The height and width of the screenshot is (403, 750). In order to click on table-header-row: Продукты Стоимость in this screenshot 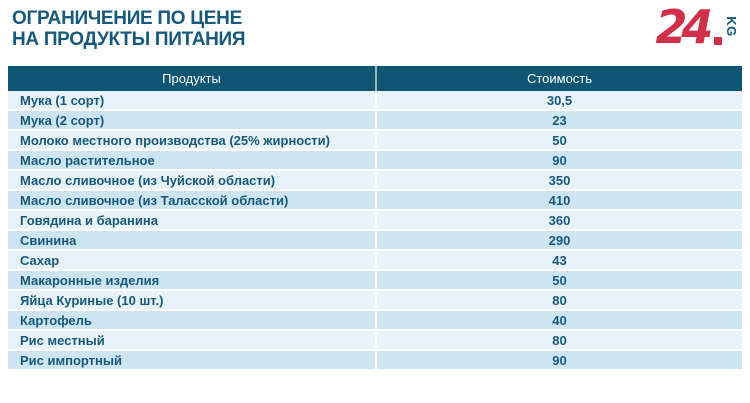, I will do `click(375, 78)`.